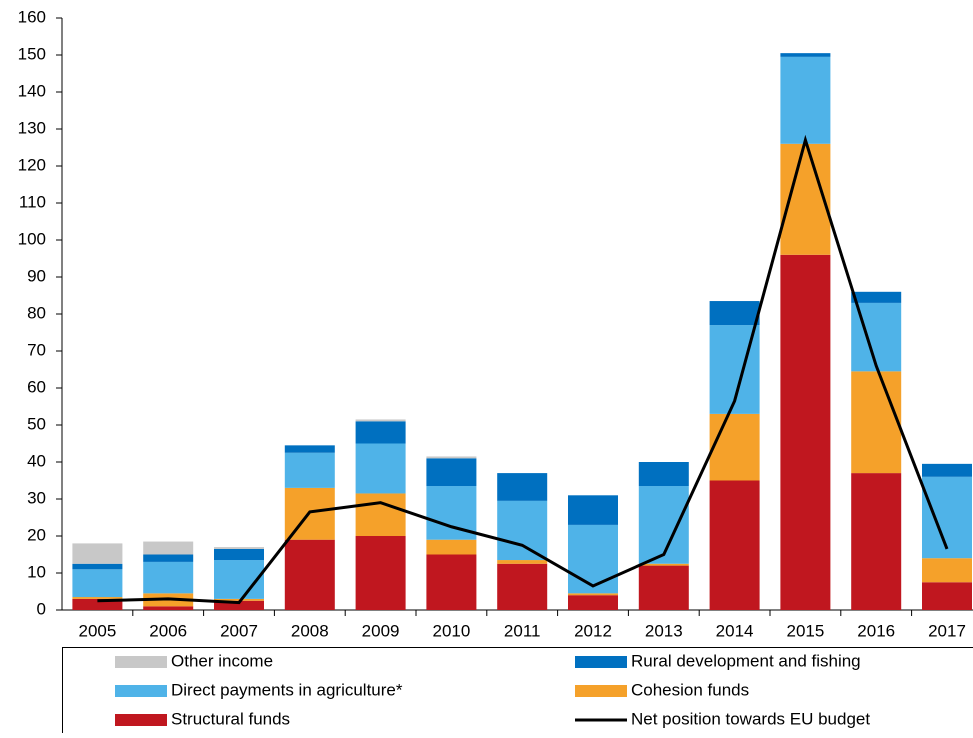  Describe the element at coordinates (168, 630) in the screenshot. I see `x-tick-label: 2006` at that location.